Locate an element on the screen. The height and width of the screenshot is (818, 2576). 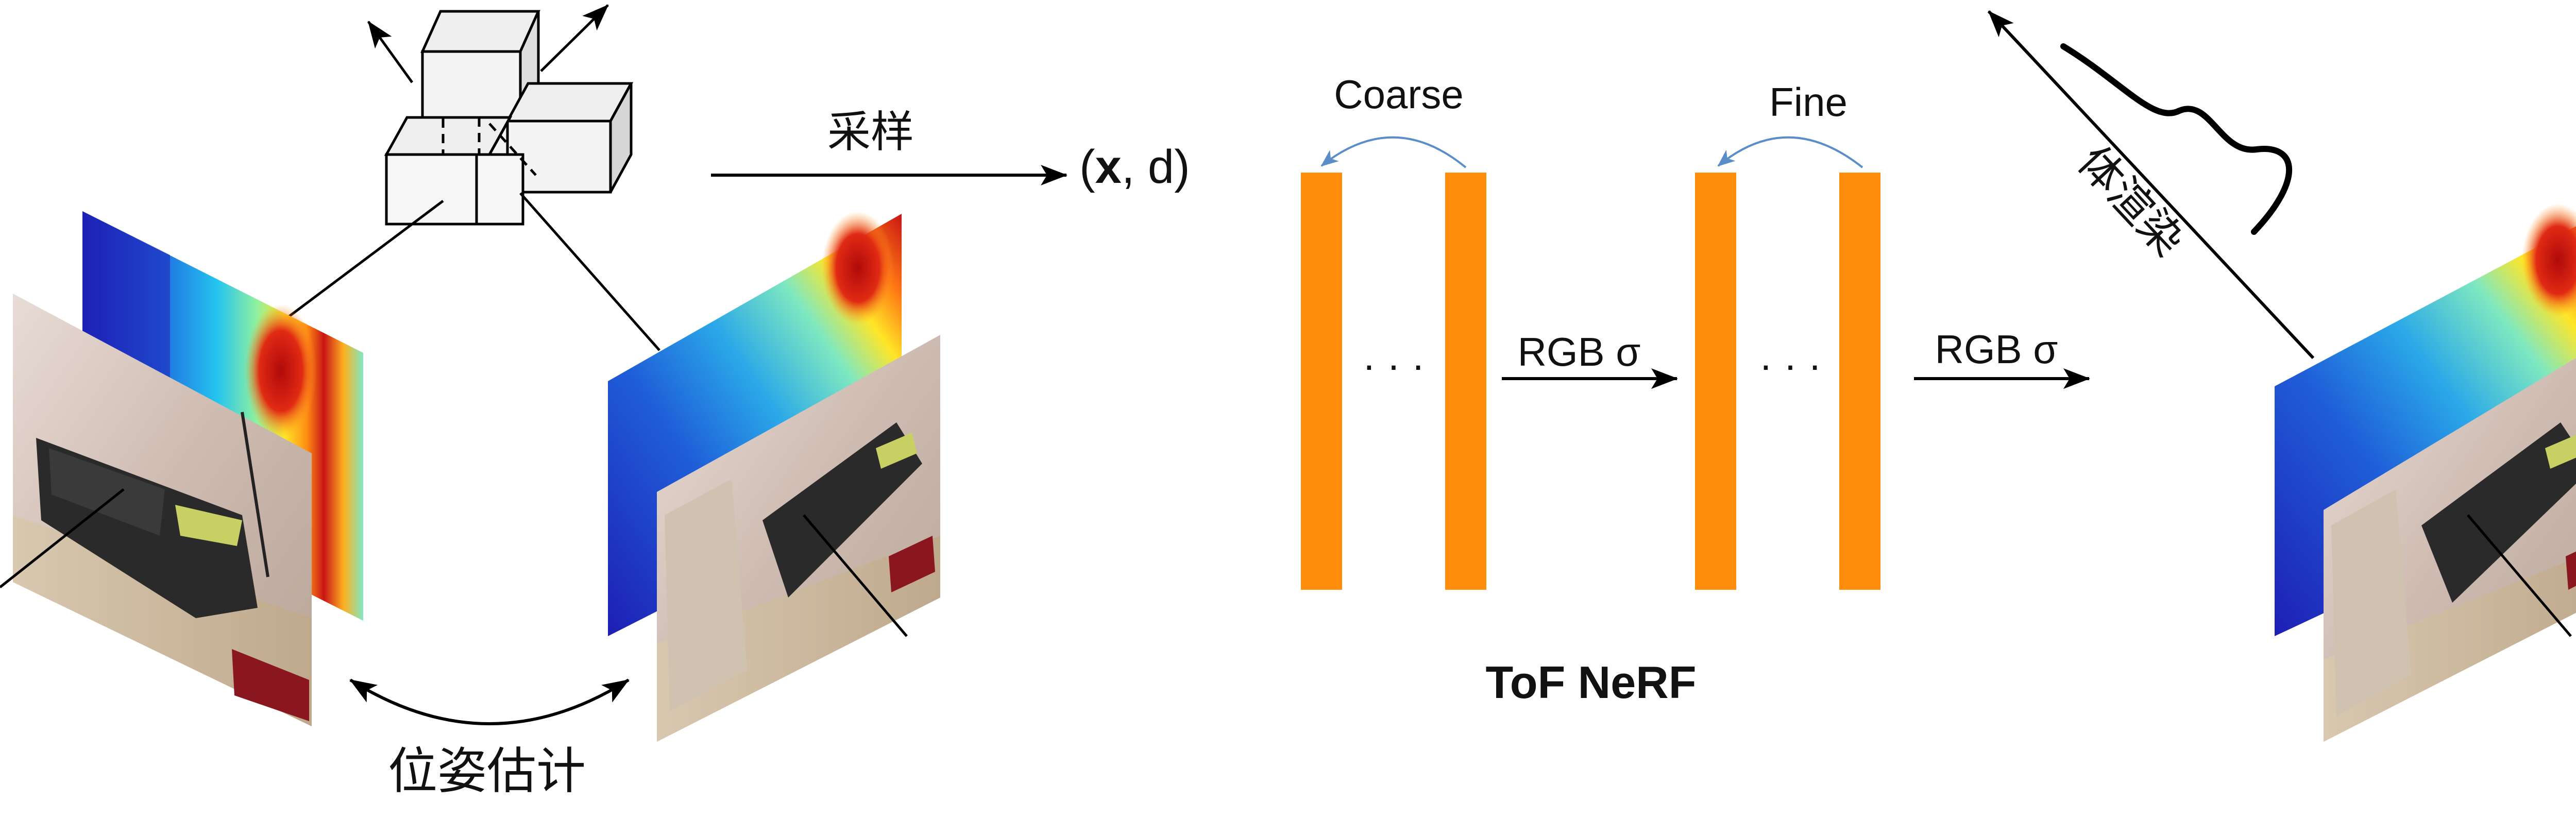
density-curve-icon is located at coordinates (2176, 139).